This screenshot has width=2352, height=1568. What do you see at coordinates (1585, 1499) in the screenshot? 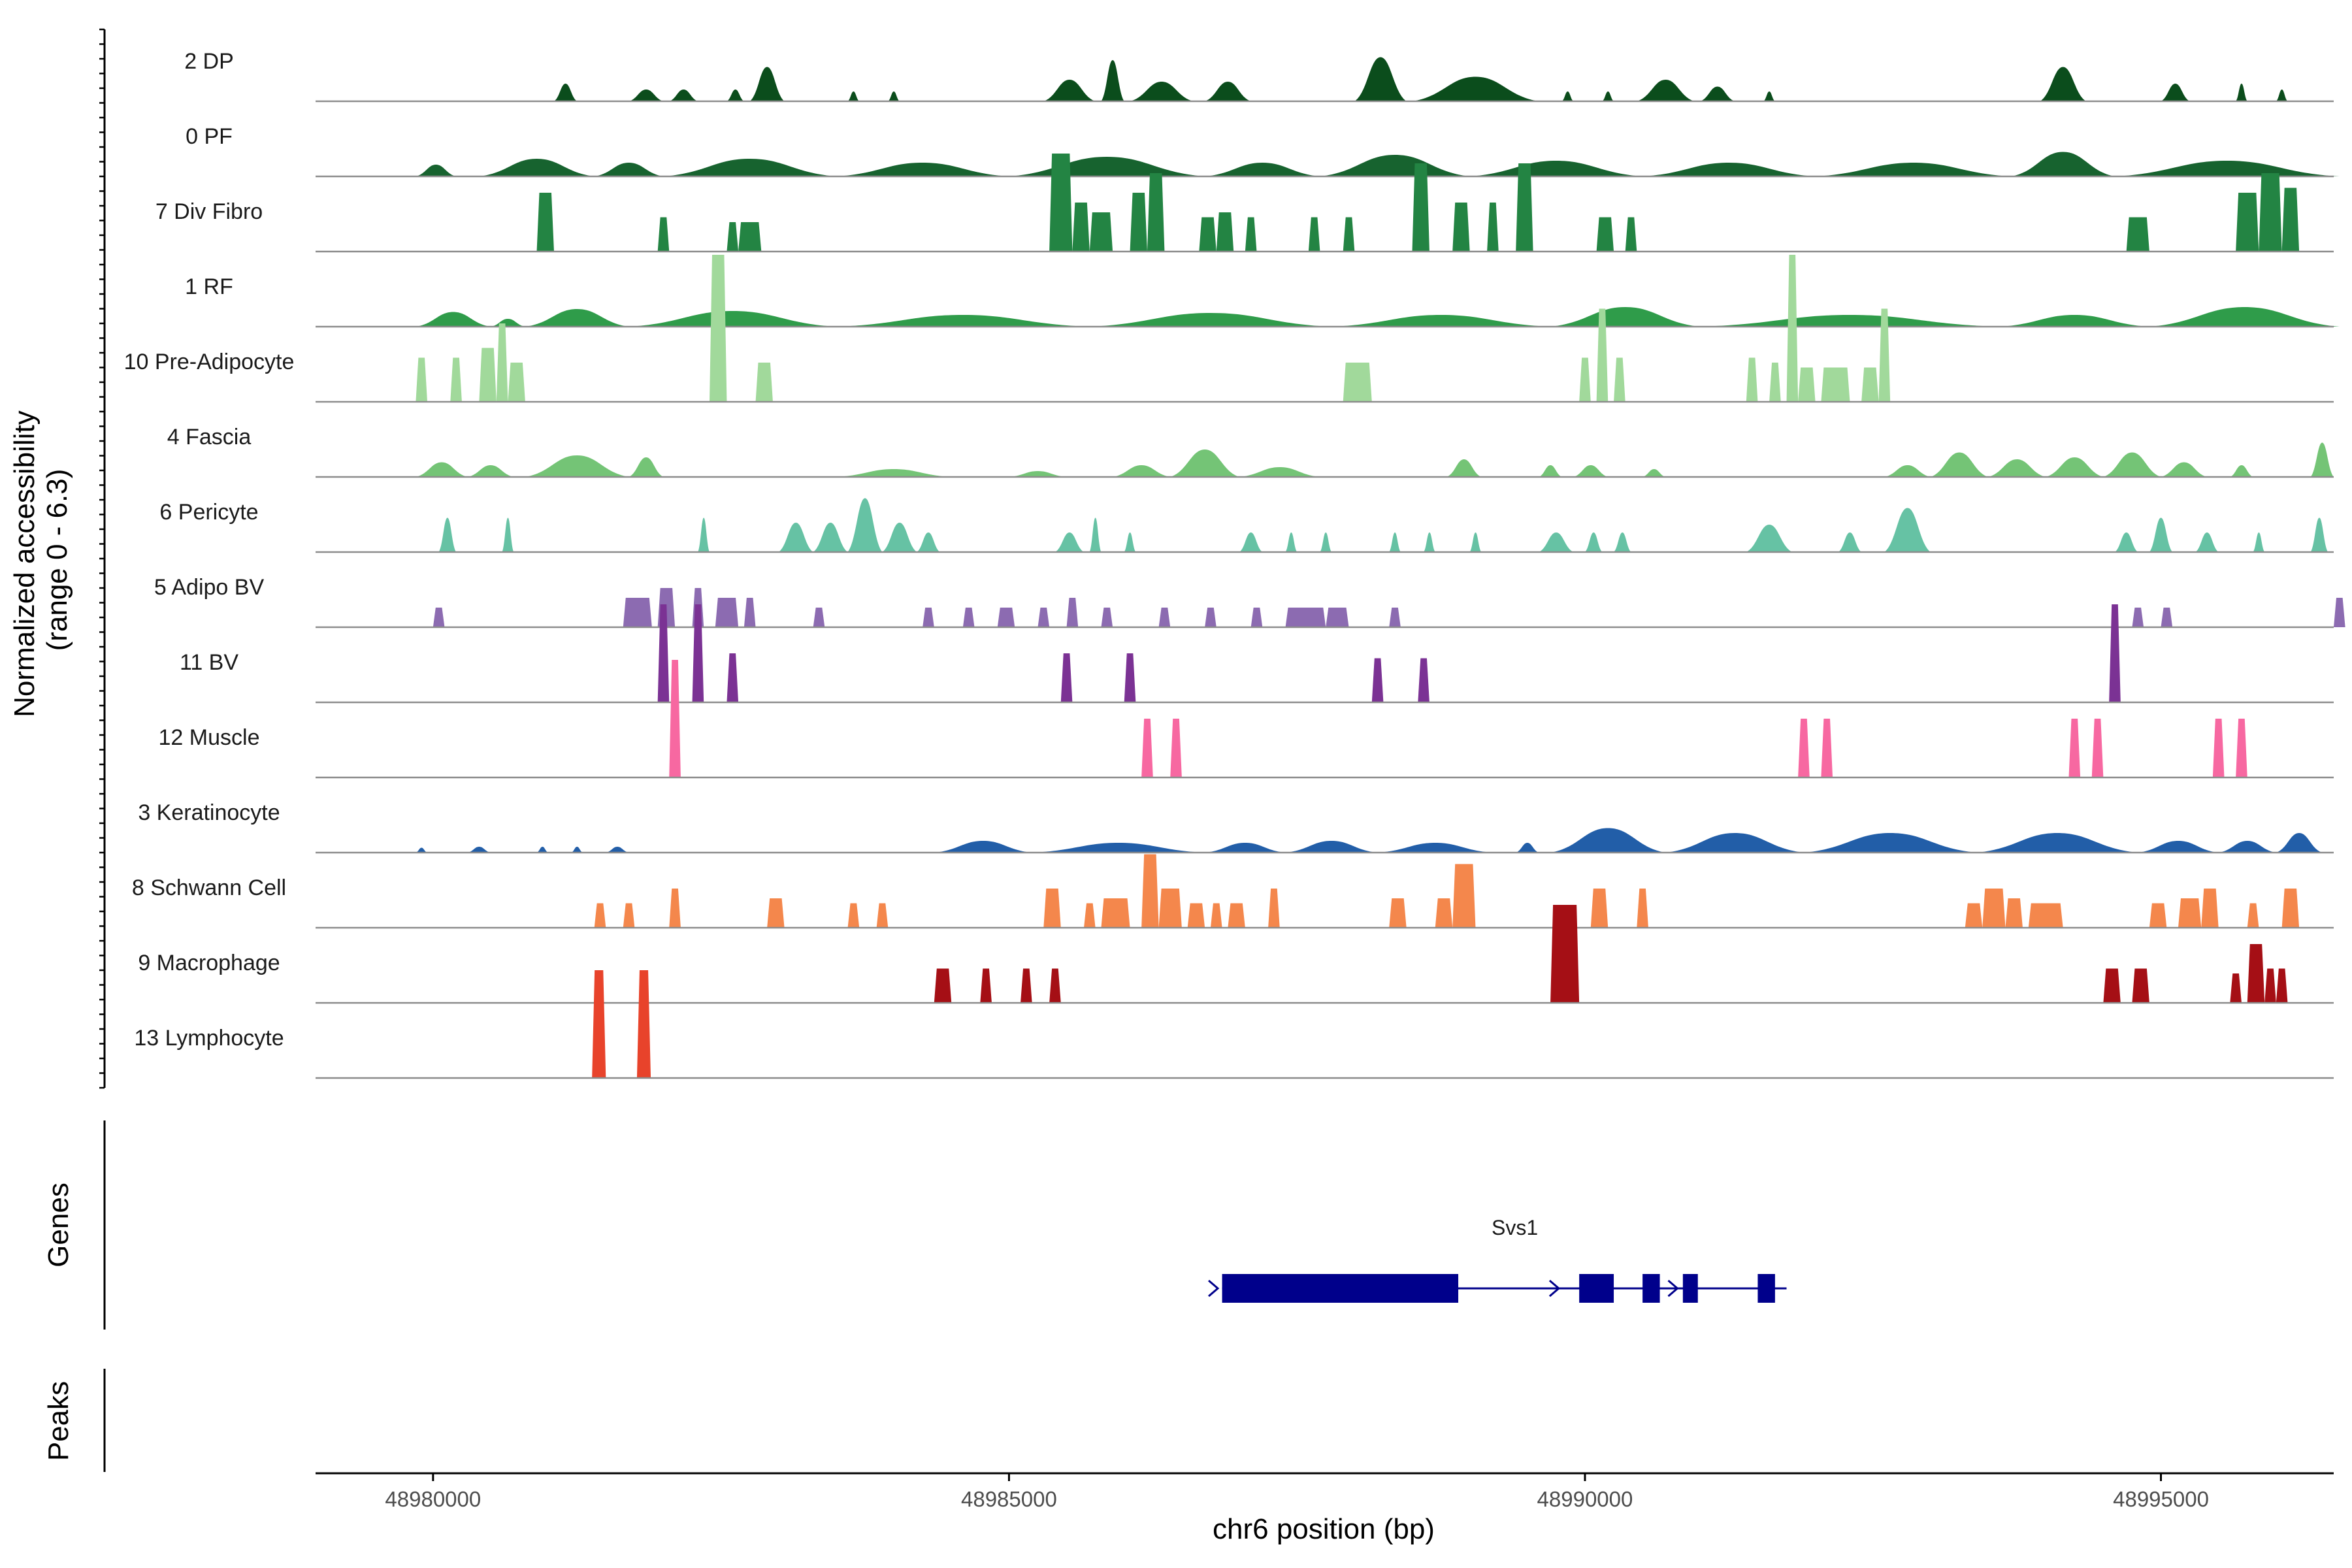
I see `x-tick-label: 48990000` at bounding box center [1585, 1499].